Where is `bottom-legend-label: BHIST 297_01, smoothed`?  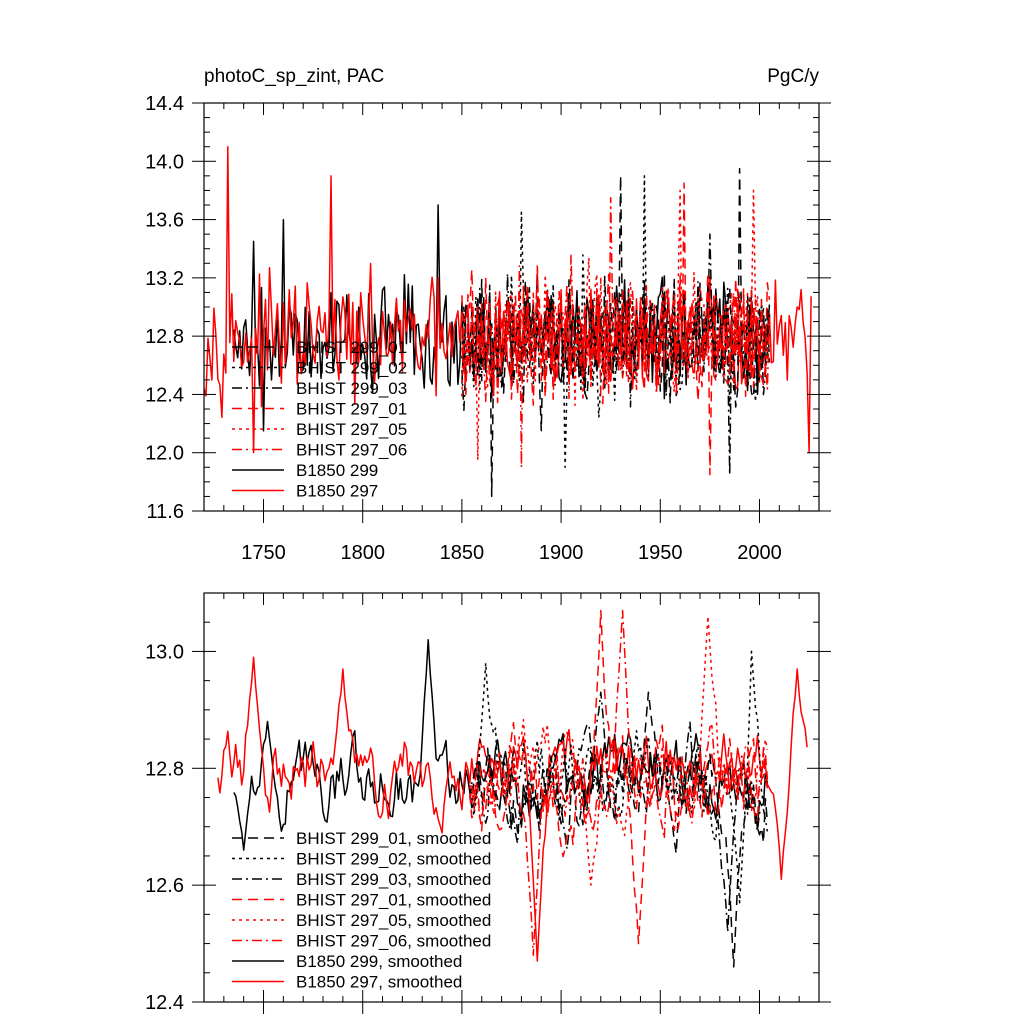 bottom-legend-label: BHIST 297_01, smoothed is located at coordinates (393, 900).